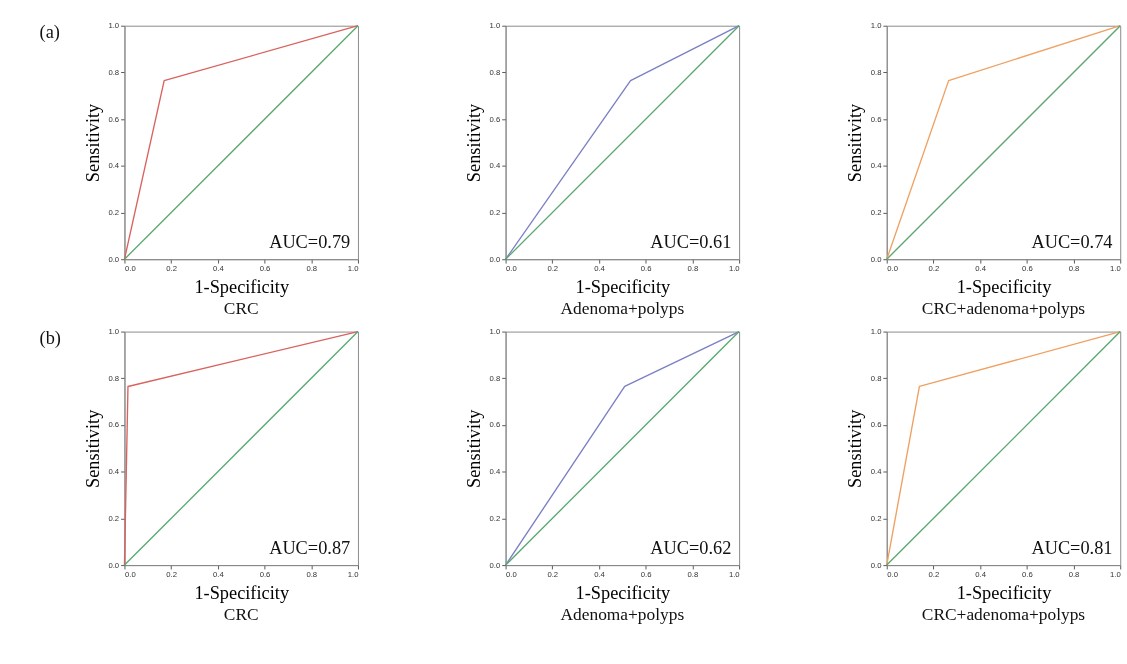 Image resolution: width=1127 pixels, height=664 pixels. What do you see at coordinates (310, 241) in the screenshot?
I see `annotation: AUC=0.79` at bounding box center [310, 241].